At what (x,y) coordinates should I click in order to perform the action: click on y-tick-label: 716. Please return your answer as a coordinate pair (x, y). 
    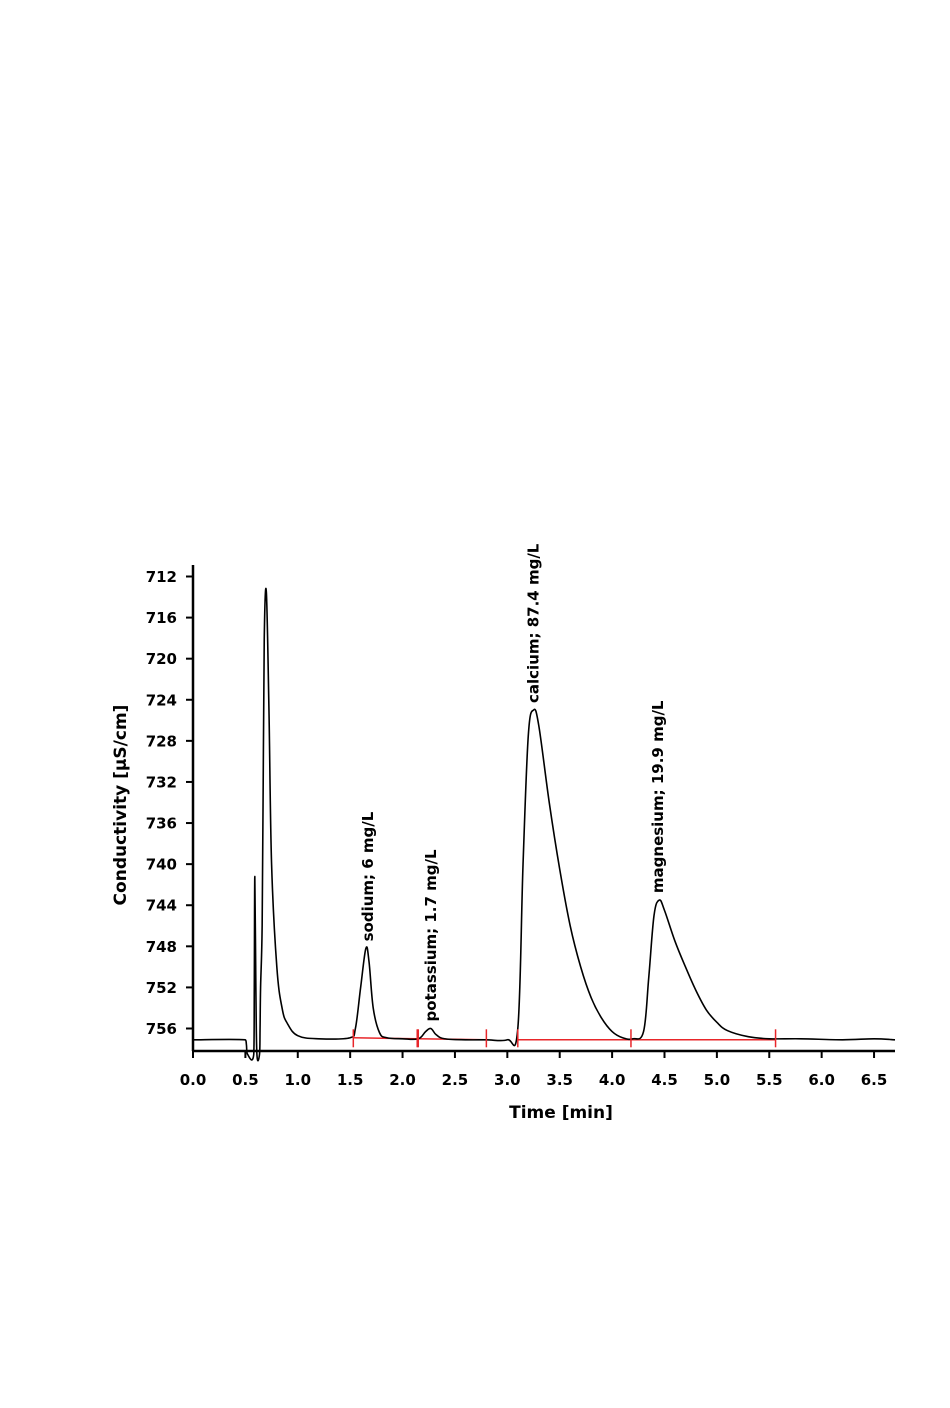
    Looking at the image, I should click on (161, 618).